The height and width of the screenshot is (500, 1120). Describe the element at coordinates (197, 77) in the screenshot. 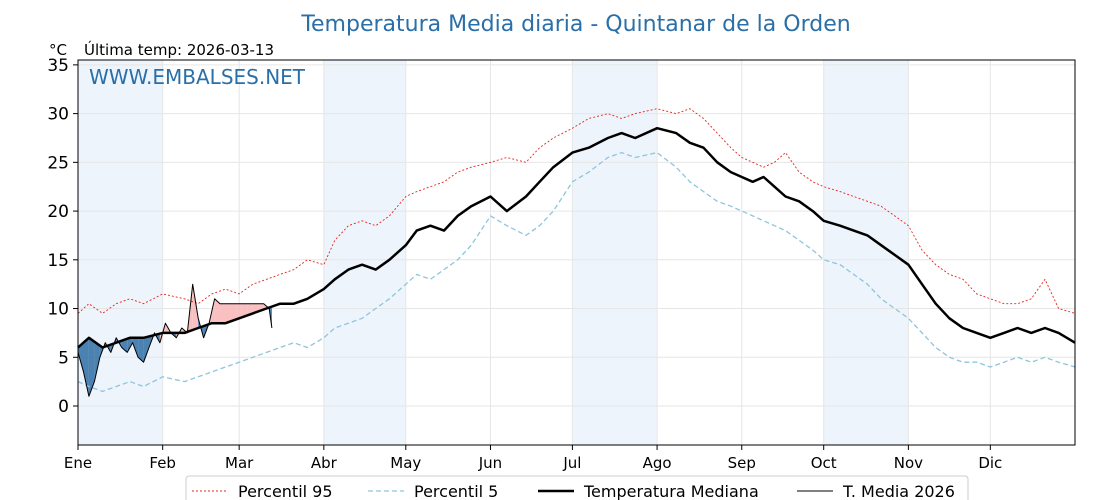

I see `watermark: WWW.EMBALSES.NET` at that location.